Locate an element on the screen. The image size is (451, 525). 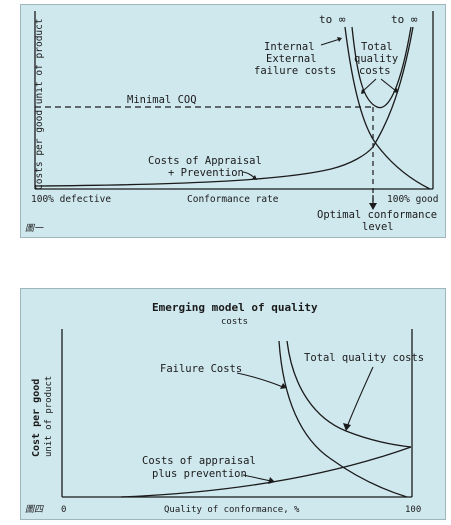
fig1-total-pointer-left-head is located at coordinates (363, 91).